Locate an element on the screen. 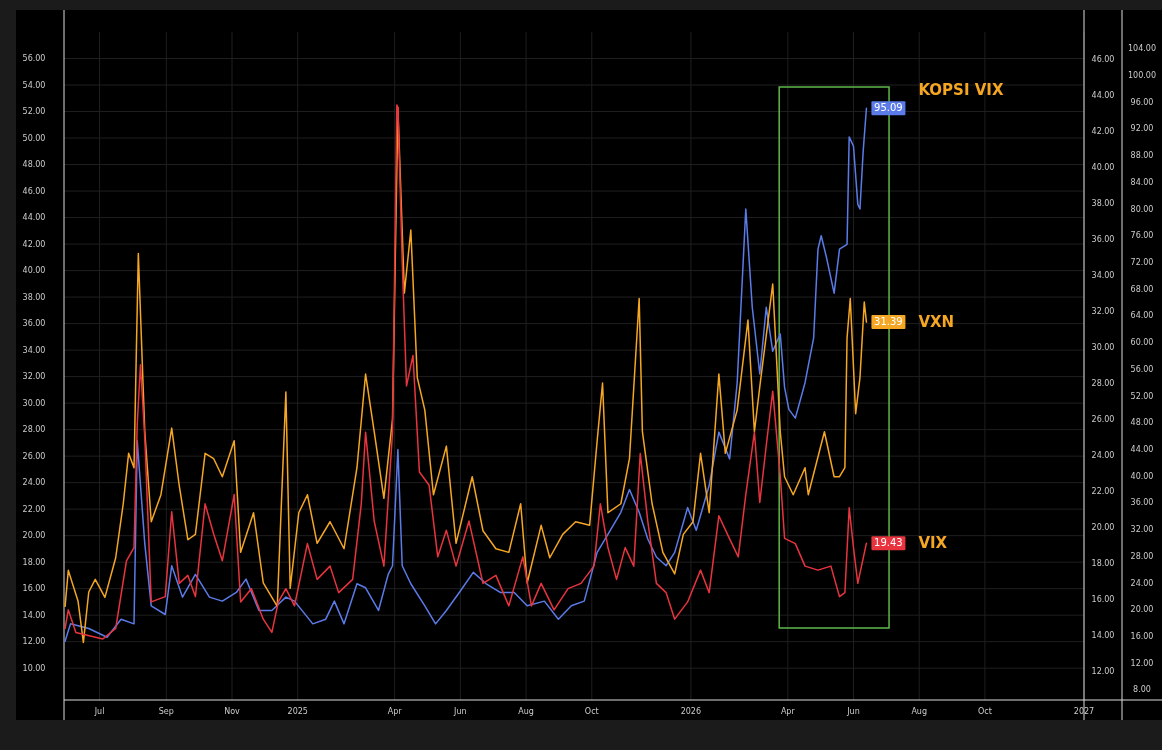 Image resolution: width=1162 pixels, height=750 pixels. y3-tick-label: 16.00 is located at coordinates (1142, 637).